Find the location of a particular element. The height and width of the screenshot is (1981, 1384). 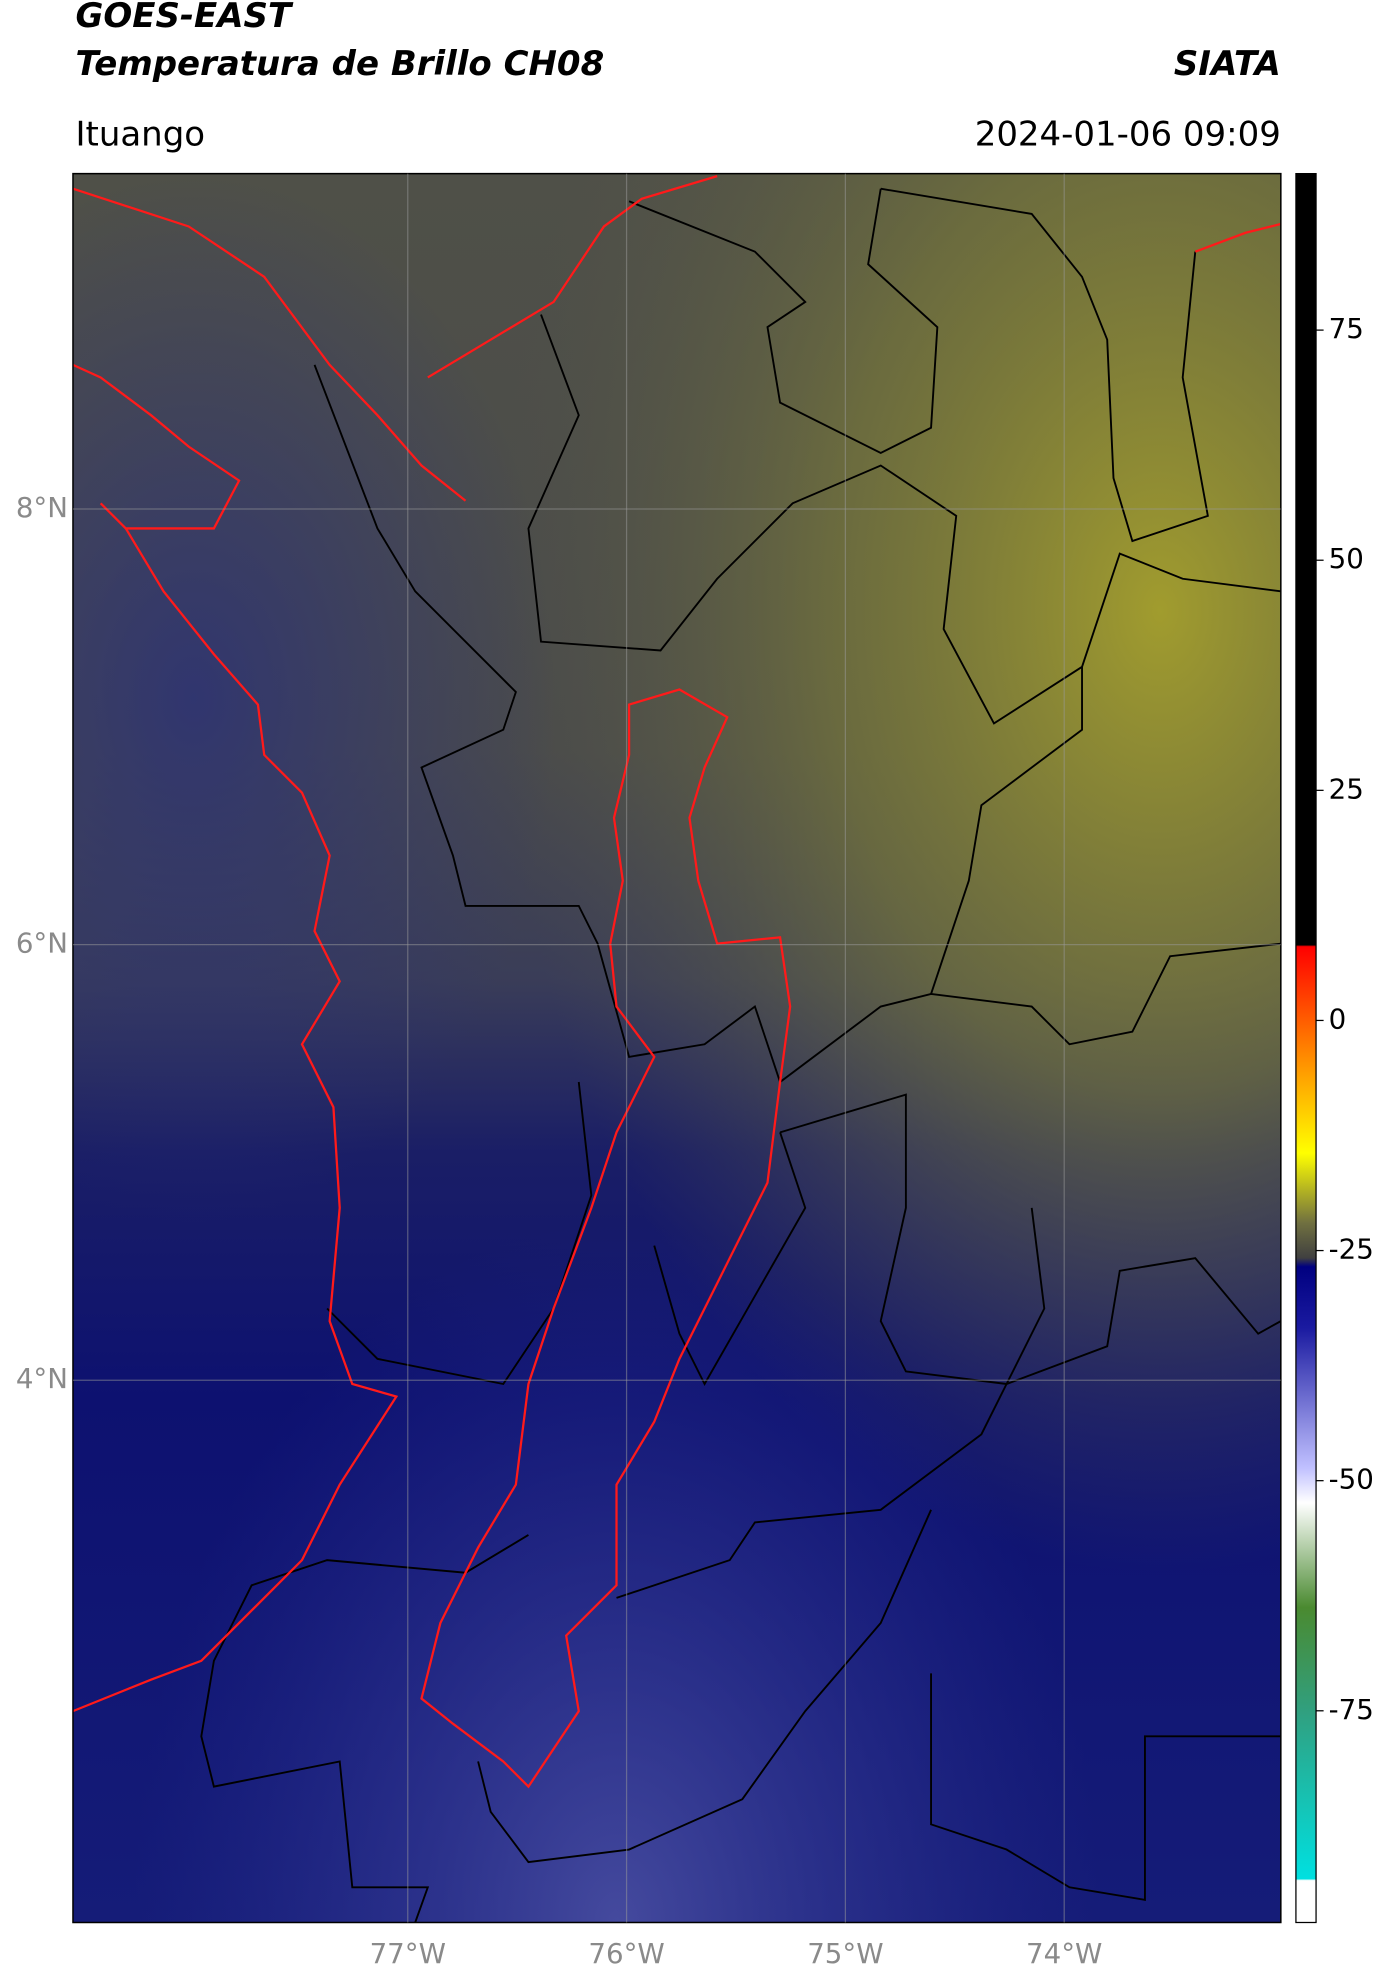

colorbar-tick-label: 0 is located at coordinates (1338, 1018).